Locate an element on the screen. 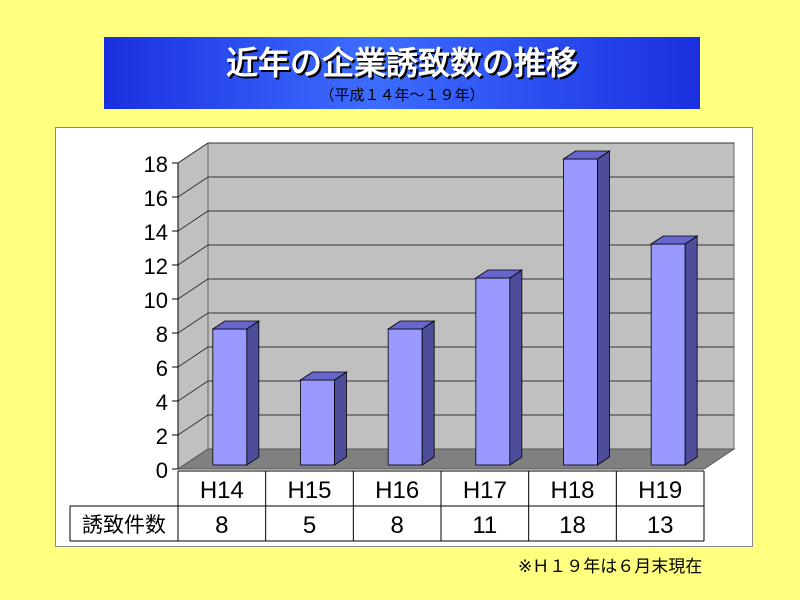 The height and width of the screenshot is (600, 800). y-tick-label: 10 is located at coordinates (156, 300).